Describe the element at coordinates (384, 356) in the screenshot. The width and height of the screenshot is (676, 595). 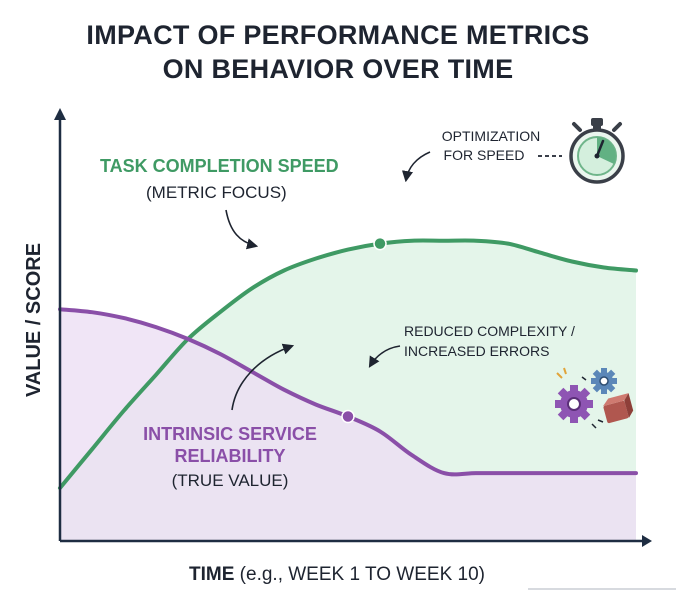
I see `complexity-arrow` at that location.